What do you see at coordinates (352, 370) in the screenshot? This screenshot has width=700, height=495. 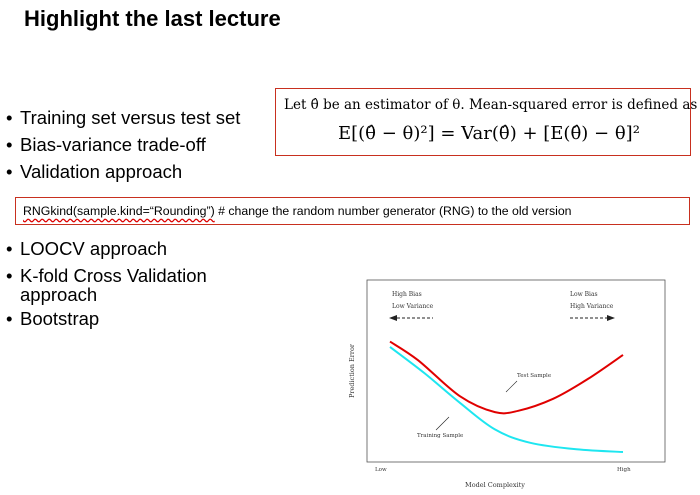 I see `y-axis-label: Prediction Error` at bounding box center [352, 370].